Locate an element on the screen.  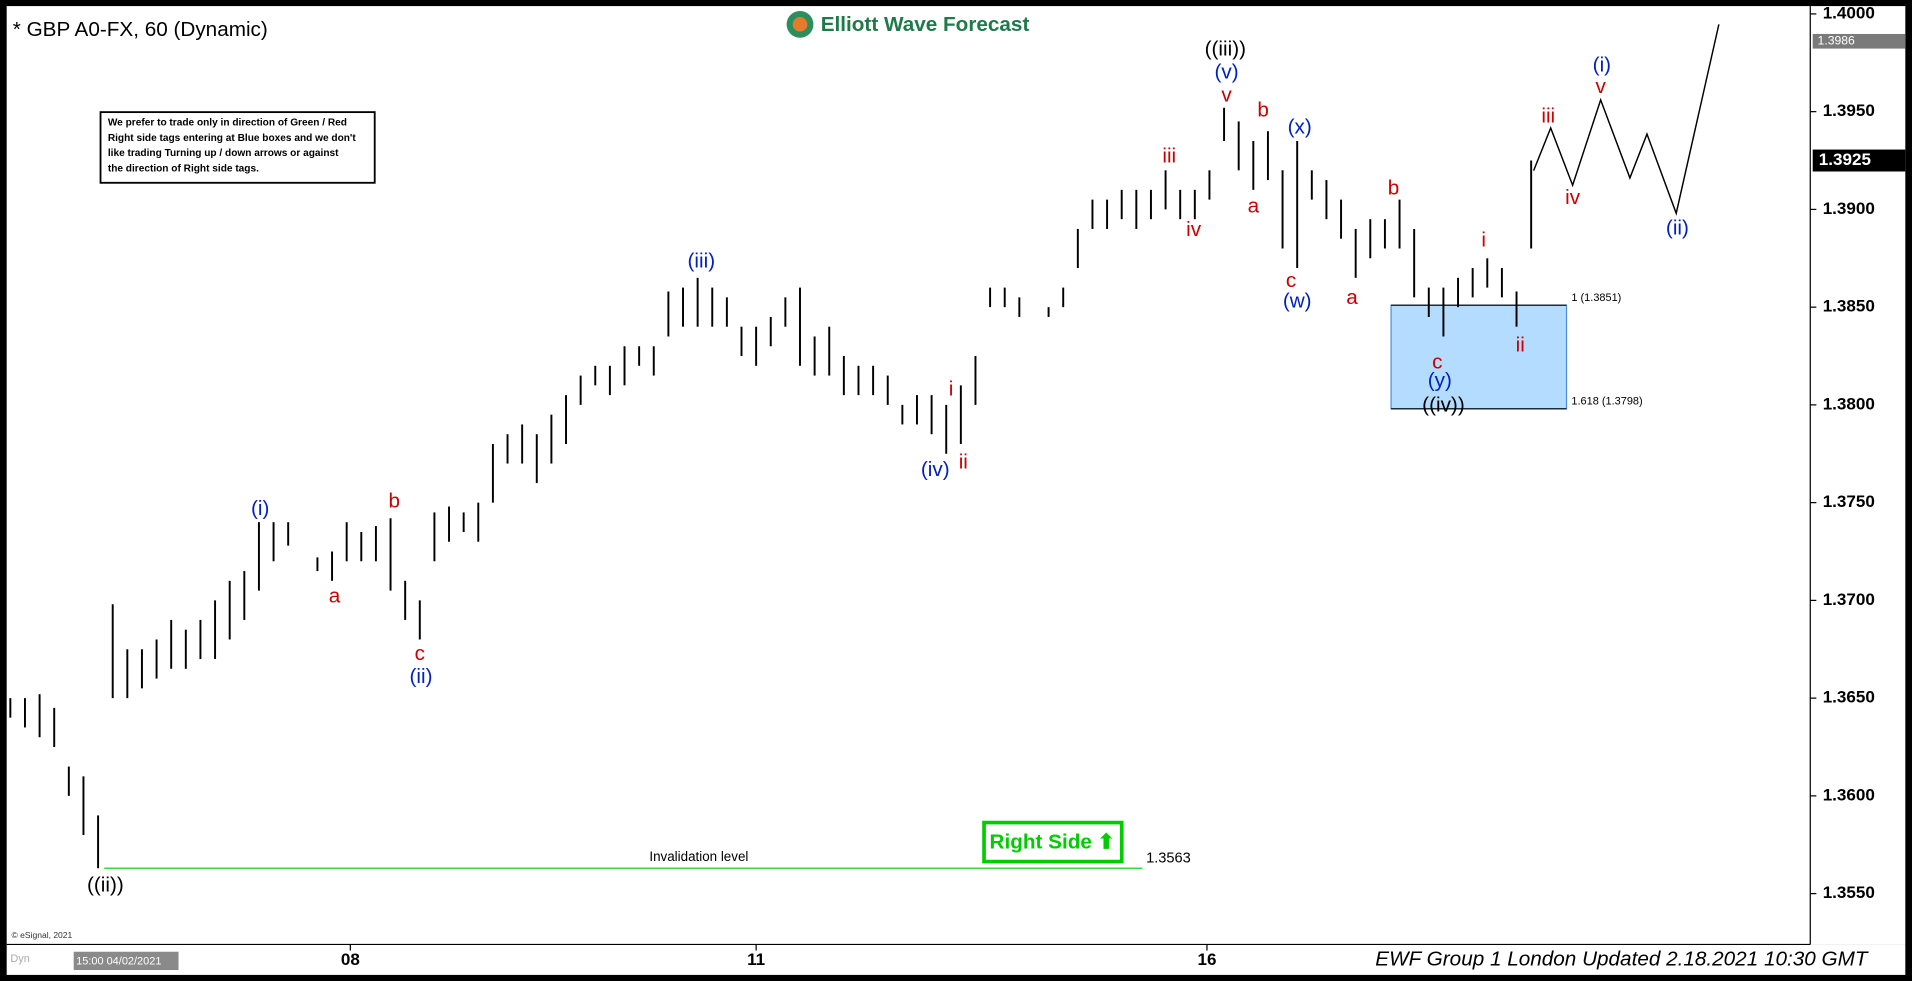
wave-label: ((iii)) is located at coordinates (1225, 48).